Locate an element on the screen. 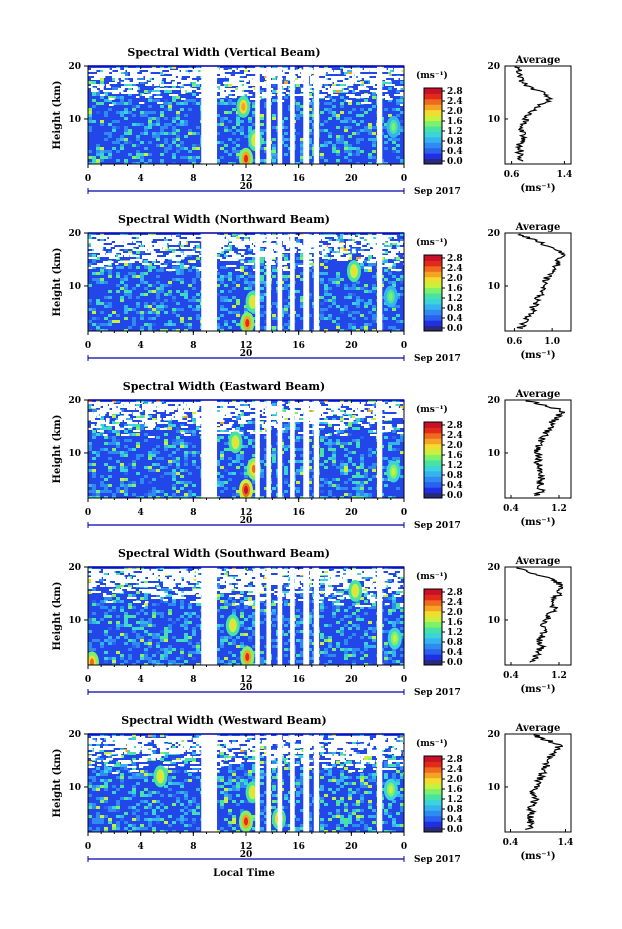  colorbar-tick-label: 0.8 is located at coordinates (455, 309).